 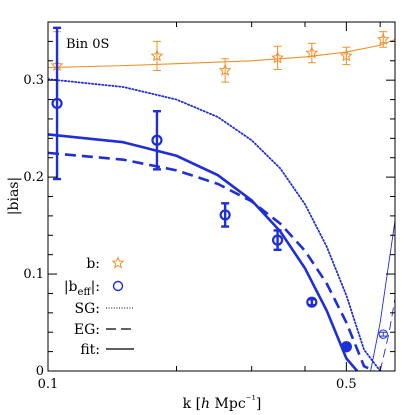 What do you see at coordinates (48, 384) in the screenshot?
I see `x-tick-label-0: 0.1` at bounding box center [48, 384].